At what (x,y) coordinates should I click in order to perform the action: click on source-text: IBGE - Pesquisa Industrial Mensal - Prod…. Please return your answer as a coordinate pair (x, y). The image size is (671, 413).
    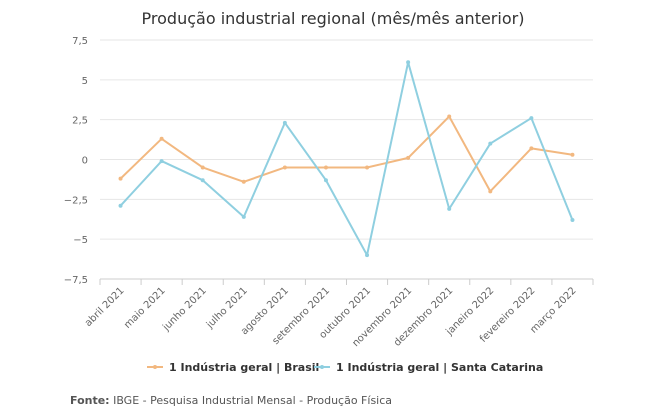
    Looking at the image, I should click on (253, 400).